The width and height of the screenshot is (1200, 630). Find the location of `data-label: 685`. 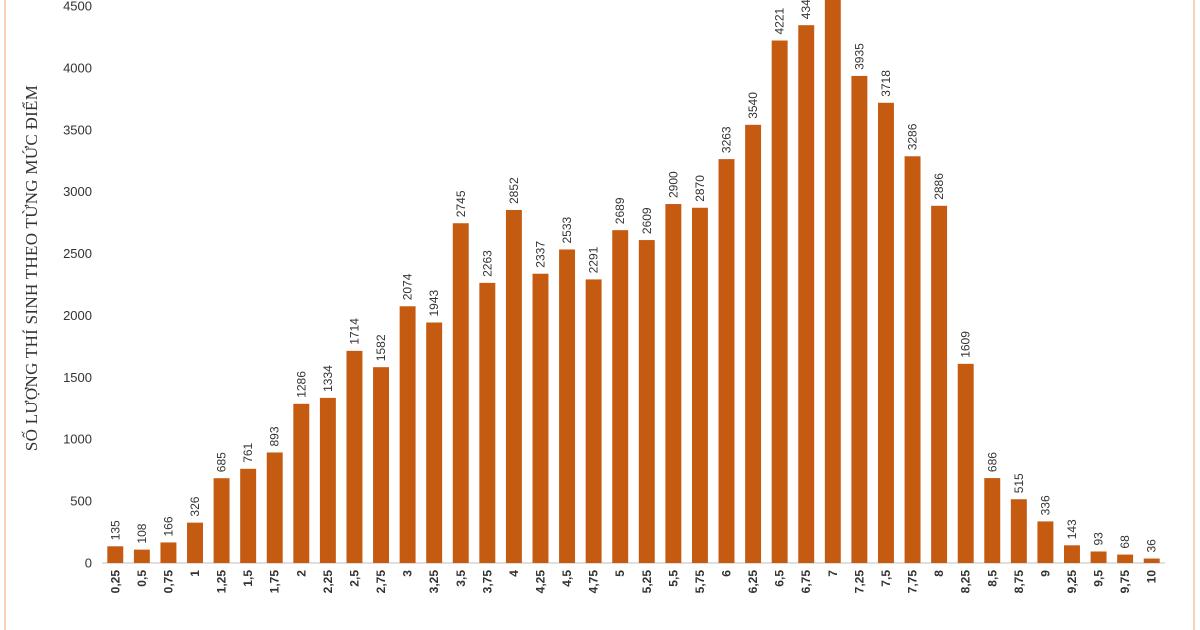

data-label: 685 is located at coordinates (222, 462).